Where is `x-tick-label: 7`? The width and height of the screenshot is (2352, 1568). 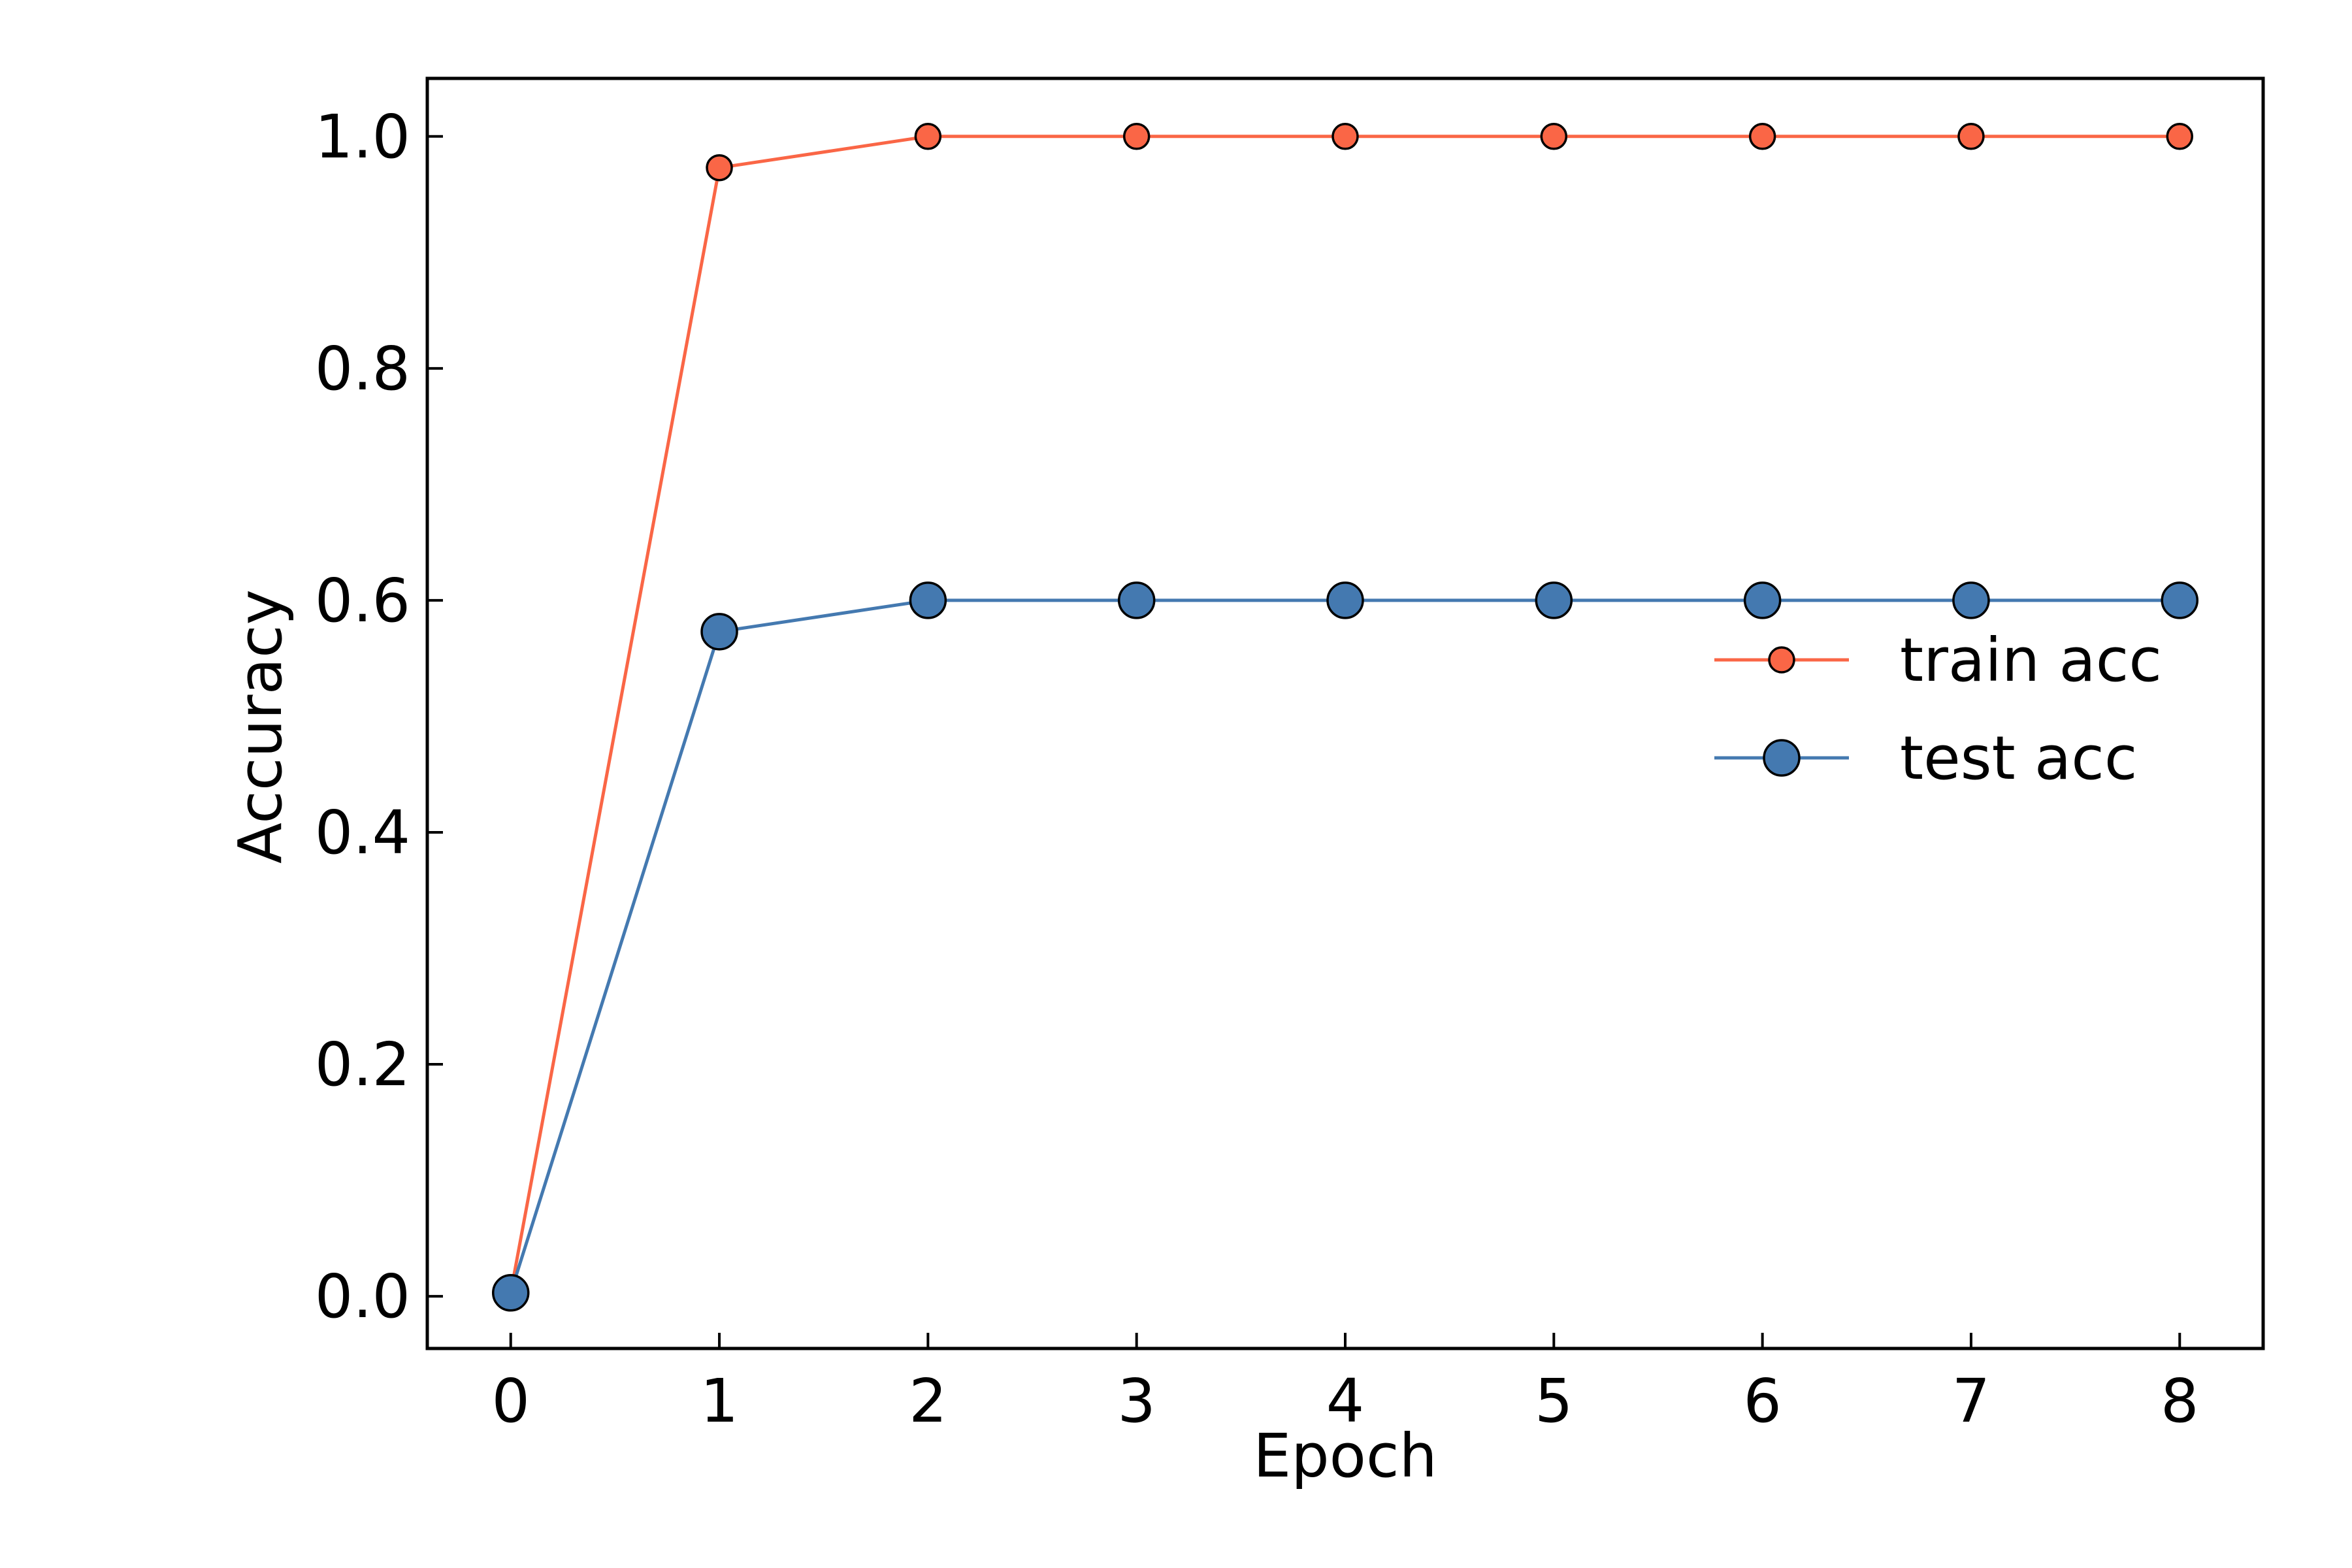 x-tick-label: 7 is located at coordinates (1971, 1401).